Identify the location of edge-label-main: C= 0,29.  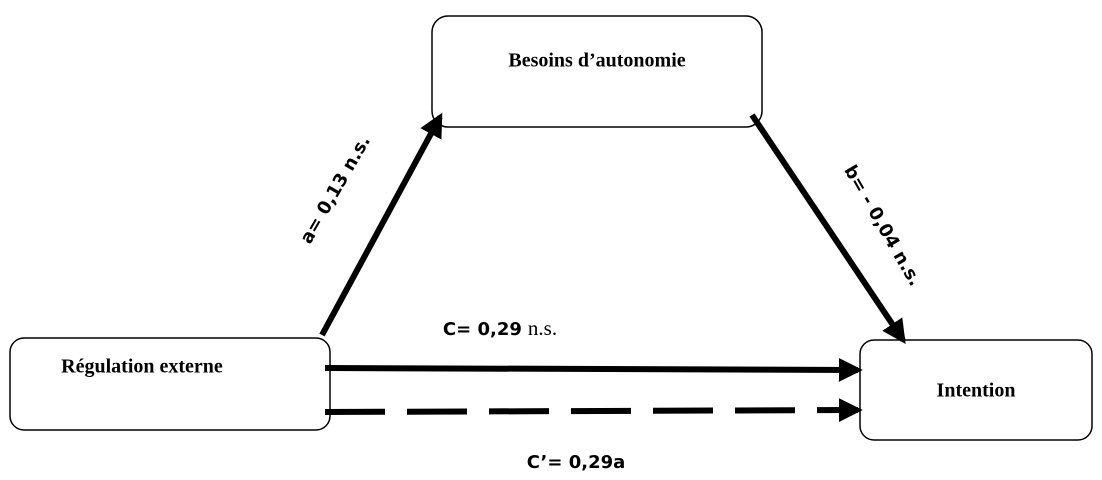
(482, 329).